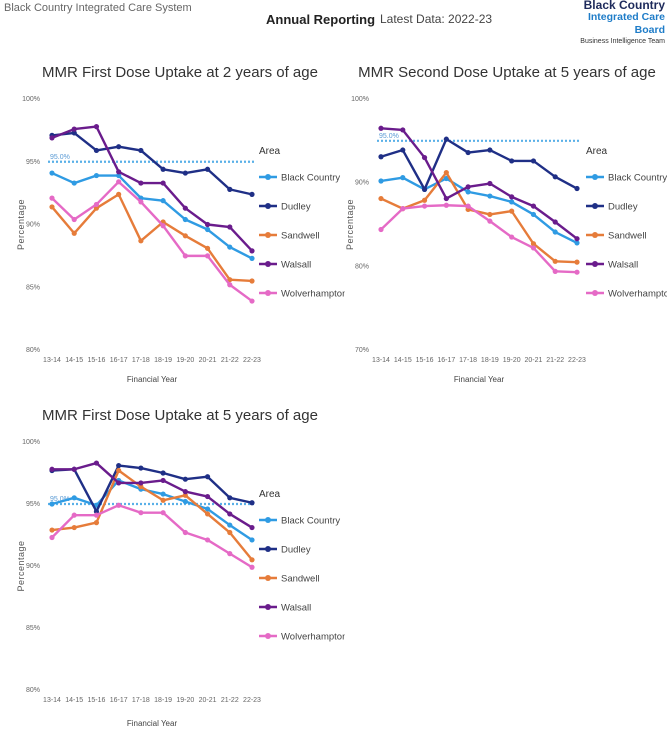 Image resolution: width=667 pixels, height=733 pixels. What do you see at coordinates (622, 41) in the screenshot?
I see `logo-line-3: Business Intelligence Team` at bounding box center [622, 41].